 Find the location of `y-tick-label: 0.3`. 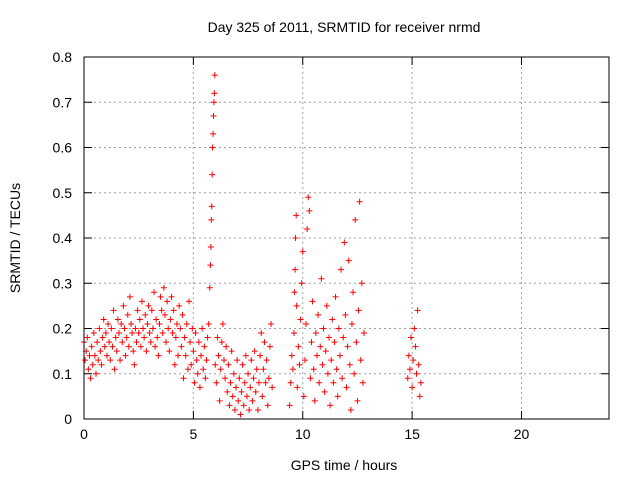

y-tick-label: 0.3 is located at coordinates (63, 283).